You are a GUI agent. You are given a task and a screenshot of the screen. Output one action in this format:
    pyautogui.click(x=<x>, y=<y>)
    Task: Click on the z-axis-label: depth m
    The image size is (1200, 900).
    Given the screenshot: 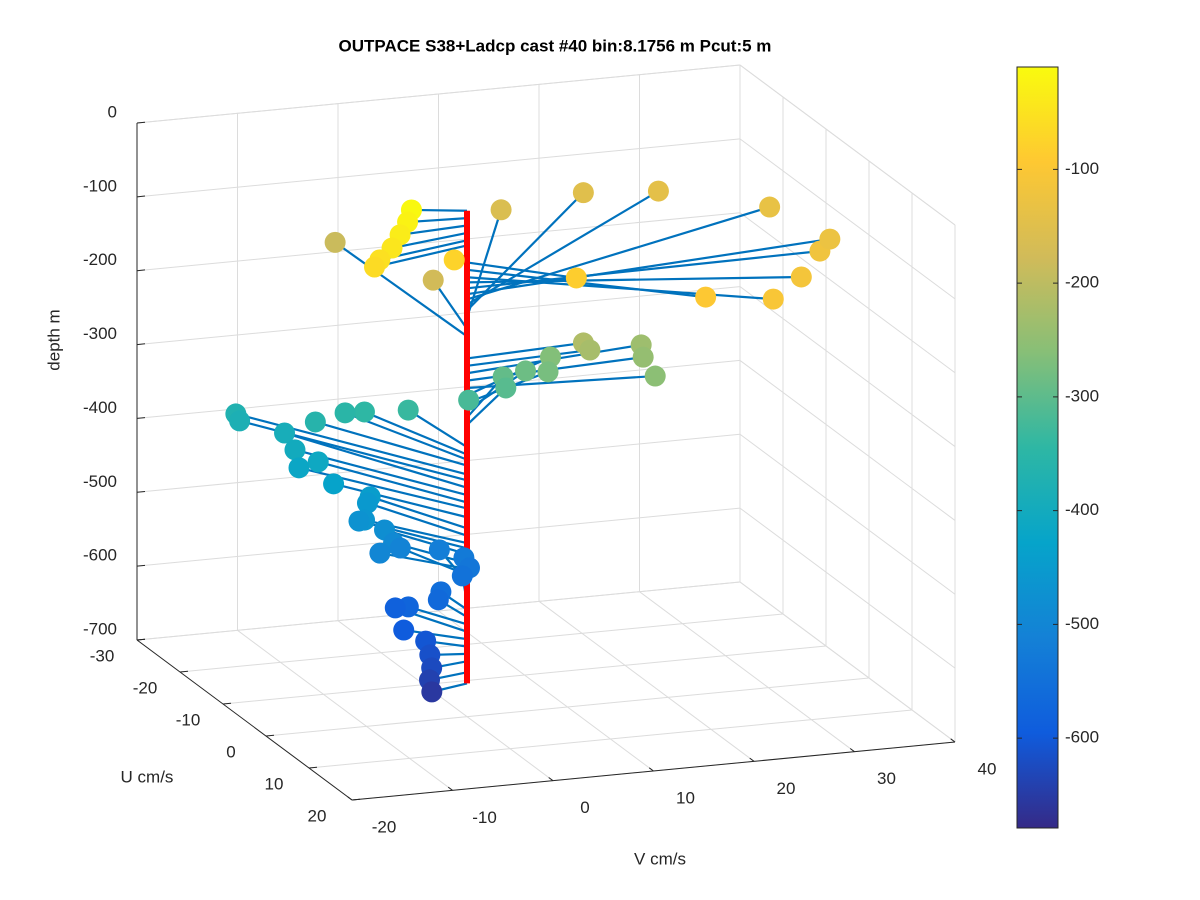 What is the action you would take?
    pyautogui.click(x=53, y=339)
    